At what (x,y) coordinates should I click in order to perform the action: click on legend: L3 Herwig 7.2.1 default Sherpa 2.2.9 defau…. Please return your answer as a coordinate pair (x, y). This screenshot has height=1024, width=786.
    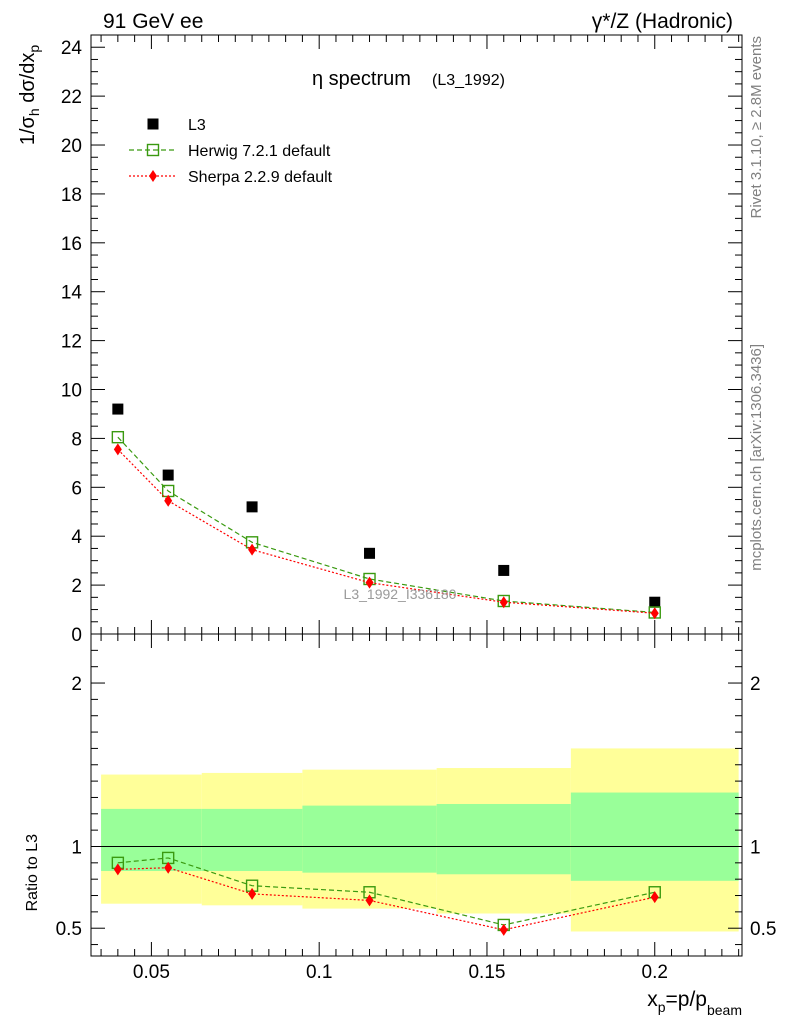
    Looking at the image, I should click on (231, 151).